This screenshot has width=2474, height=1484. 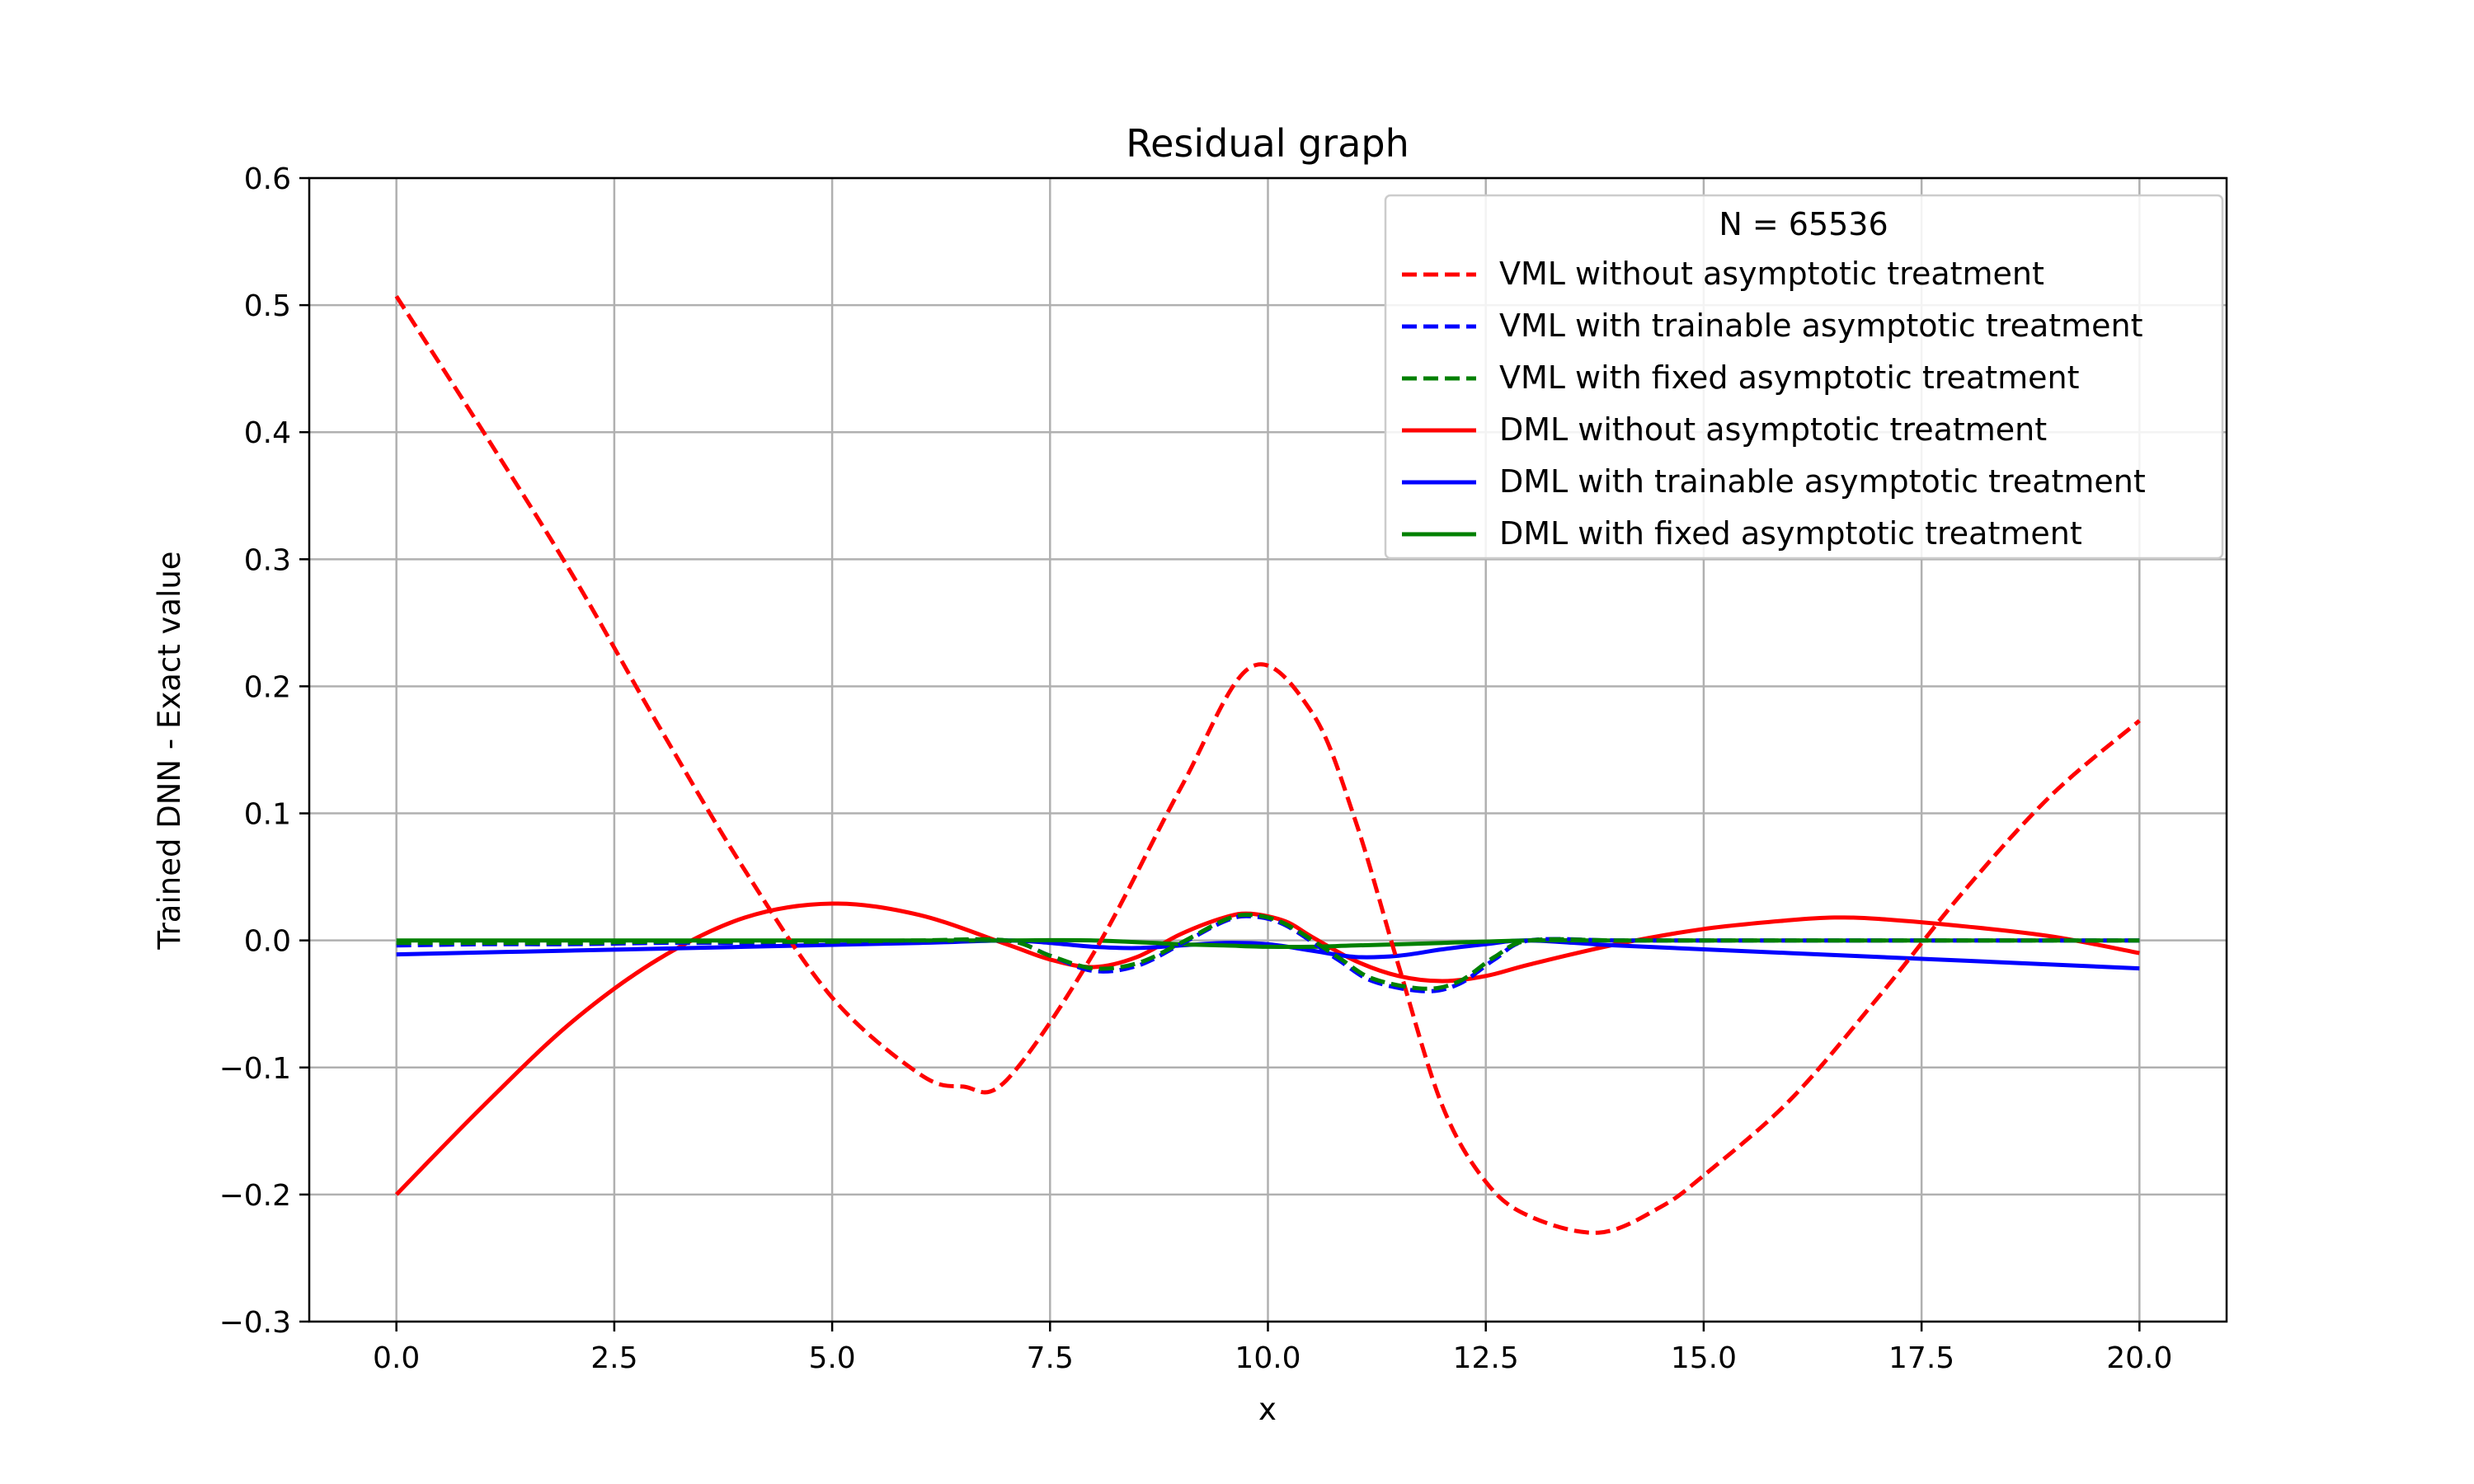 I want to click on y-axis-label: Trained DNN - Exact value, so click(x=169, y=750).